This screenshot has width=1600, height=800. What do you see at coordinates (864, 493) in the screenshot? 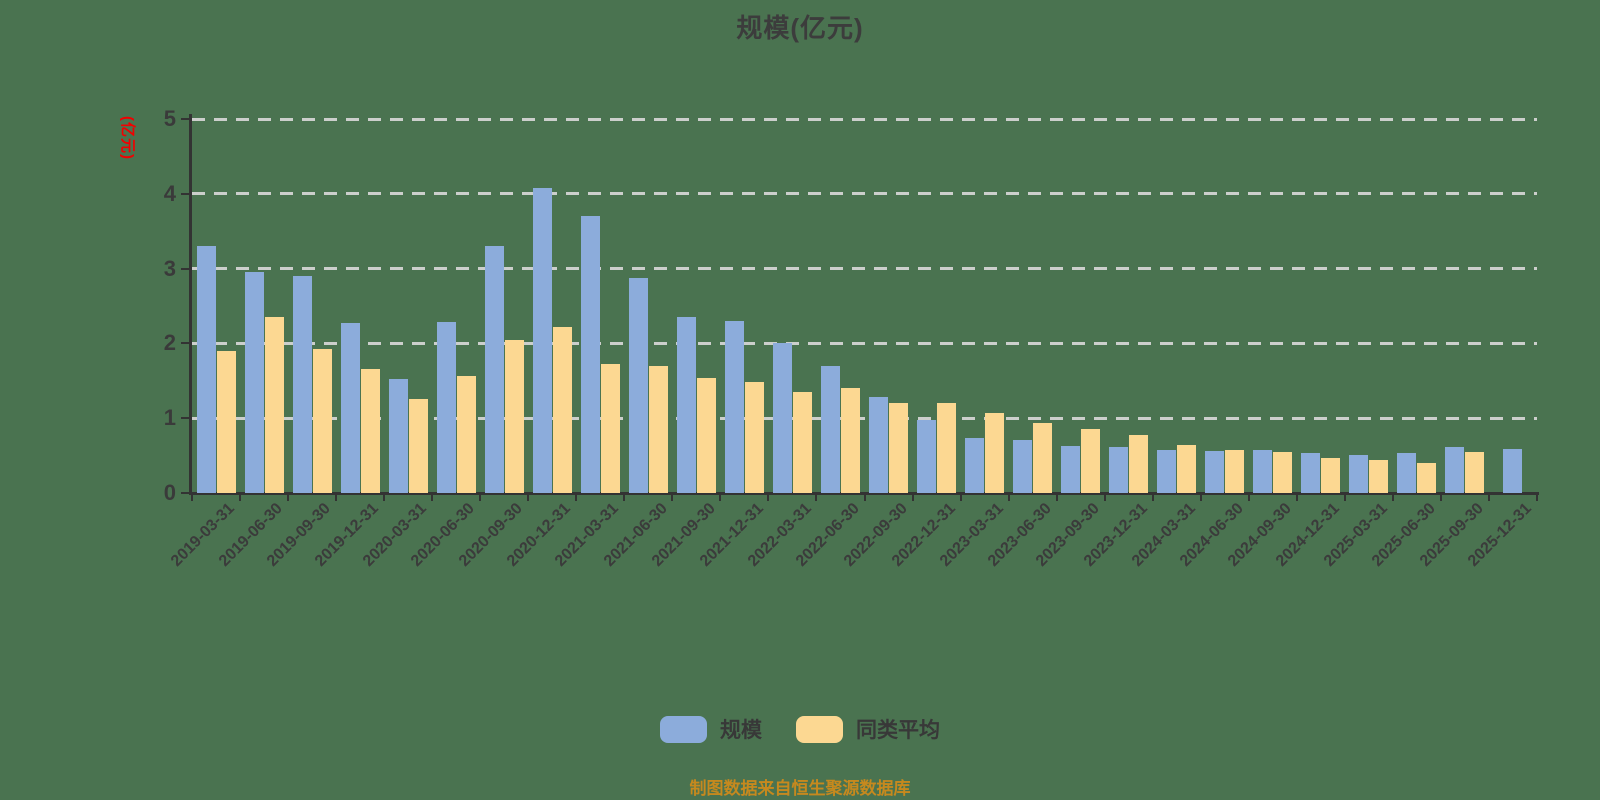
I see `x-axis-line` at bounding box center [864, 493].